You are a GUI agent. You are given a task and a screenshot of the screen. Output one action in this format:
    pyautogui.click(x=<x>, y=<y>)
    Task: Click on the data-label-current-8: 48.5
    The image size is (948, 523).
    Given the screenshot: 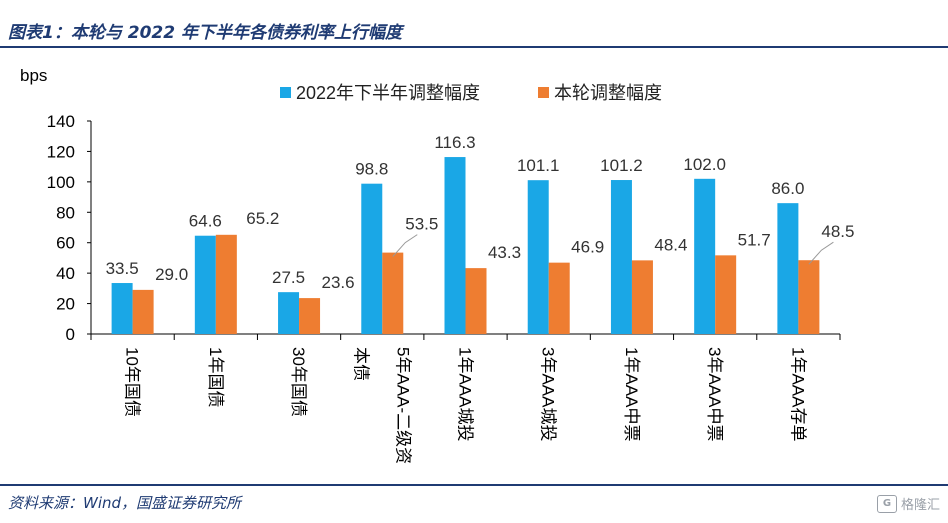 What is the action you would take?
    pyautogui.click(x=837, y=231)
    